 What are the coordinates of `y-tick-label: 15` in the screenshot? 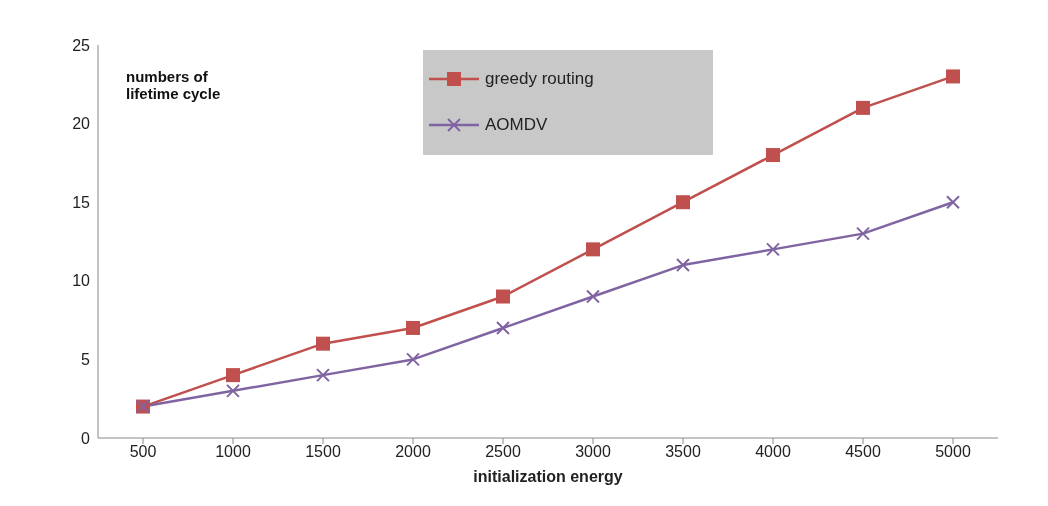 It's located at (81, 202).